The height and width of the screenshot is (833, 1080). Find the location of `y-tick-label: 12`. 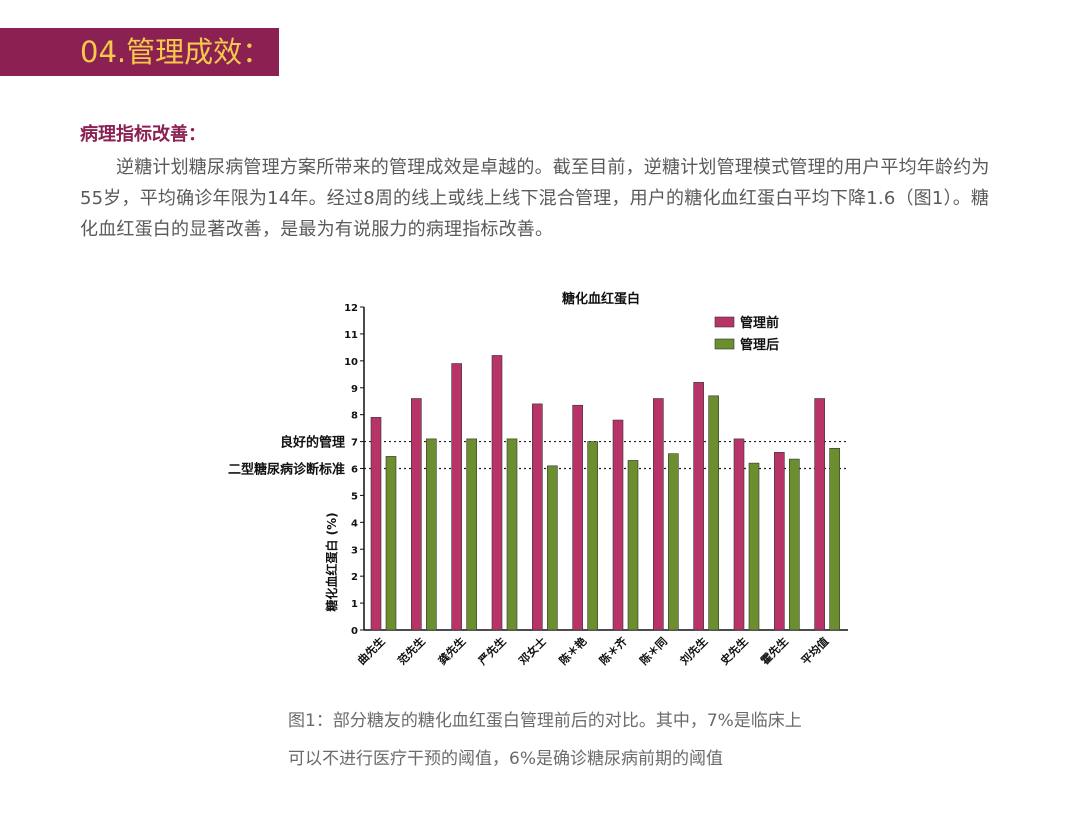

y-tick-label: 12 is located at coordinates (351, 308).